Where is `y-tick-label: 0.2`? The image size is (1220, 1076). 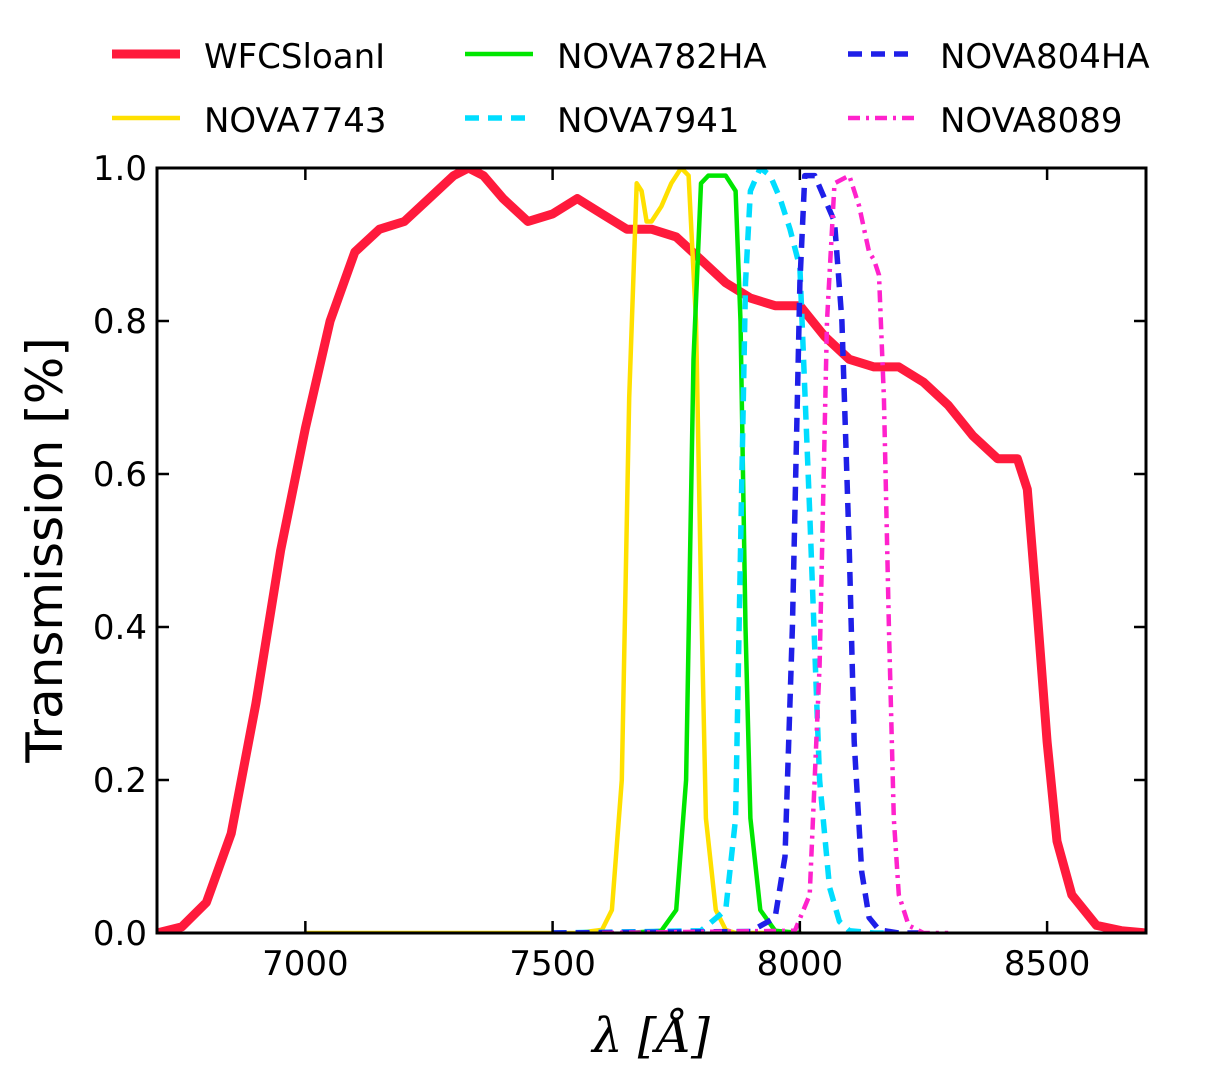
y-tick-label: 0.2 is located at coordinates (120, 781).